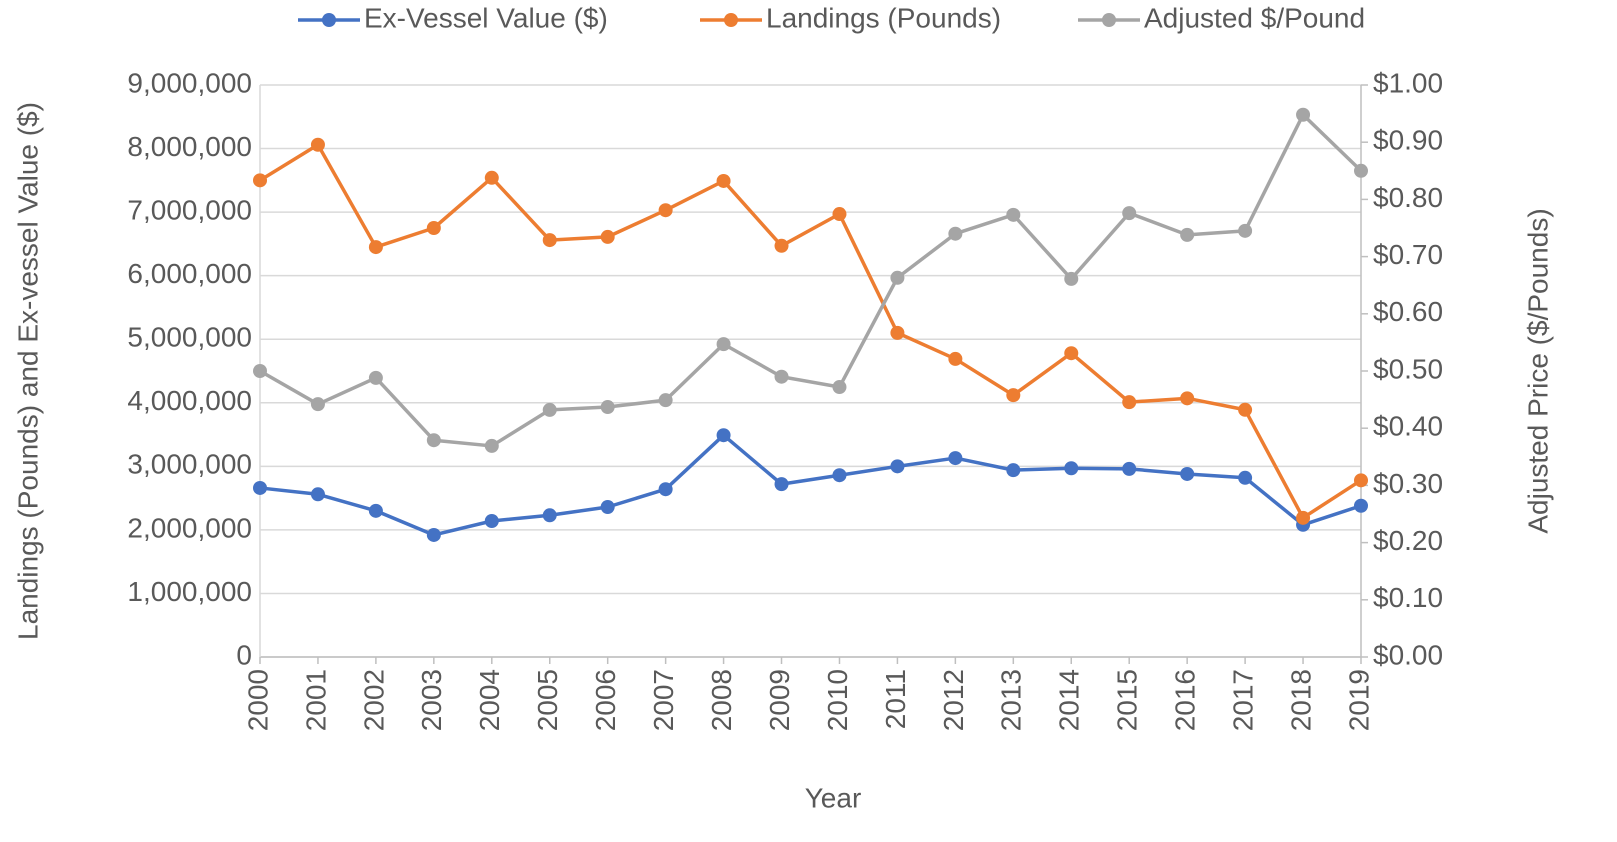 The height and width of the screenshot is (842, 1617). What do you see at coordinates (189, 464) in the screenshot?
I see `y-tick-label: 3,000,000` at bounding box center [189, 464].